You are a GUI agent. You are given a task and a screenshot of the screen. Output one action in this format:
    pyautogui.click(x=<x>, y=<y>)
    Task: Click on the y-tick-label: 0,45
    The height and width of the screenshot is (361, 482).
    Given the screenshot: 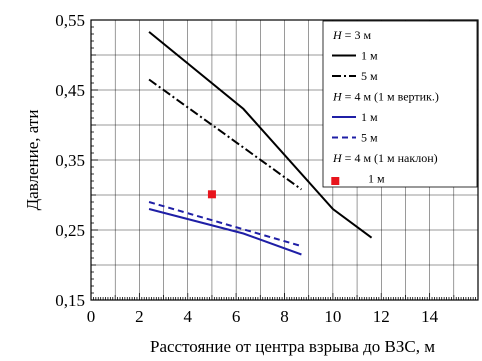 What is the action you would take?
    pyautogui.click(x=70, y=90)
    